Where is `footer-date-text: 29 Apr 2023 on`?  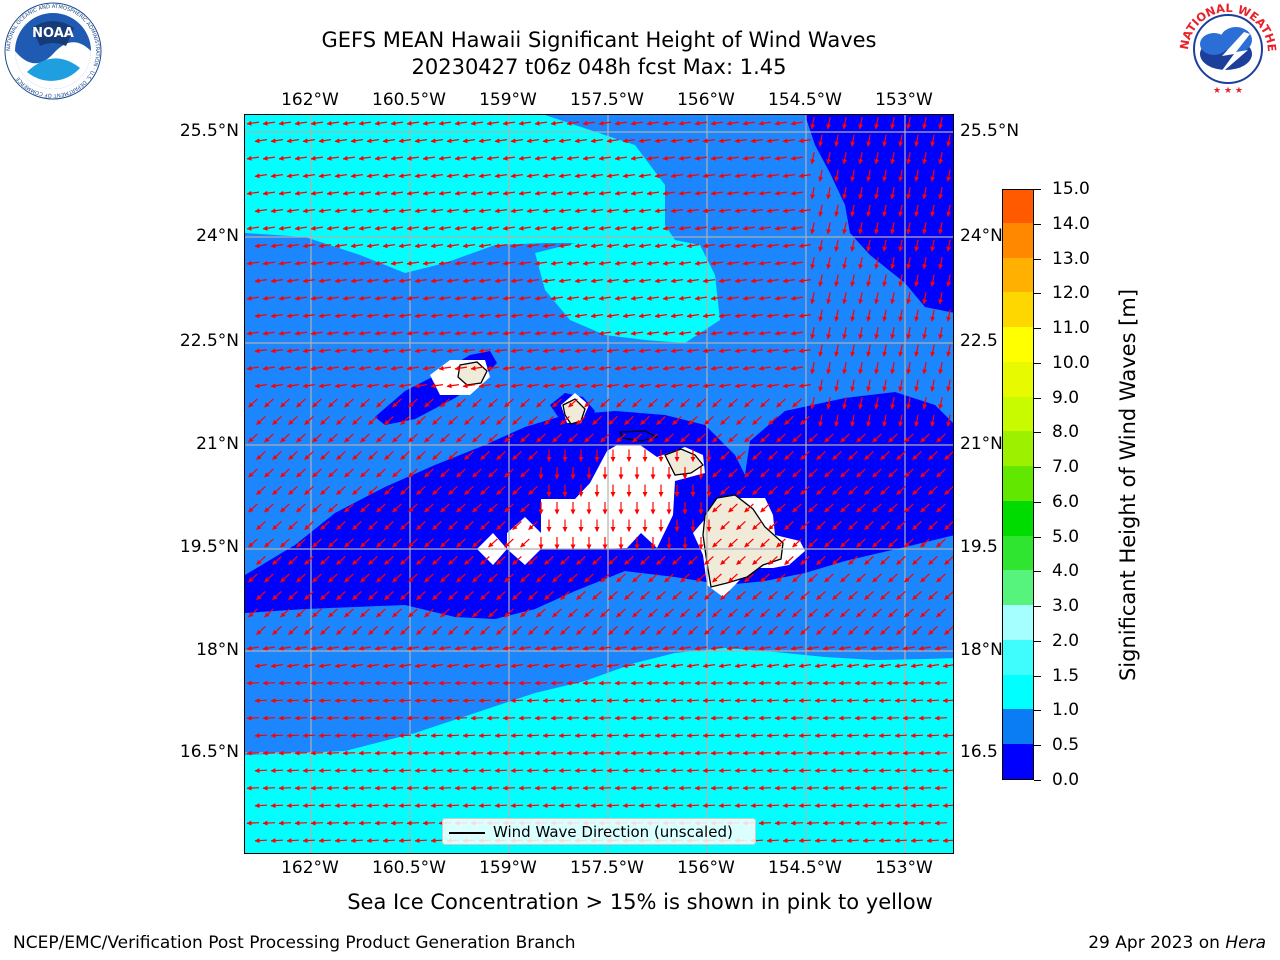 footer-date-text: 29 Apr 2023 on is located at coordinates (1157, 943).